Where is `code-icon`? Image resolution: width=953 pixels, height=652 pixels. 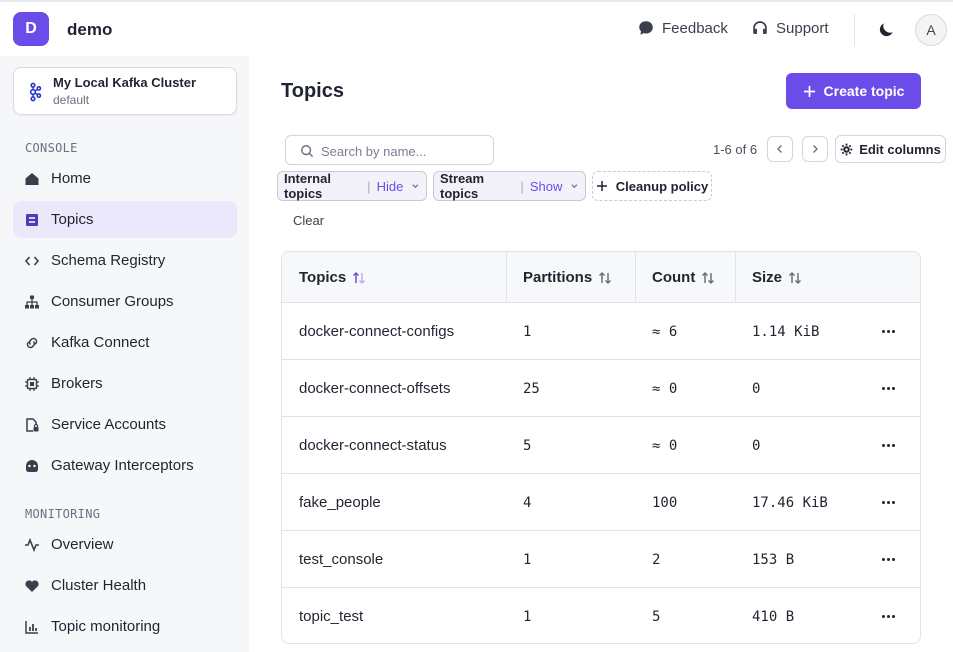 code-icon is located at coordinates (32, 260).